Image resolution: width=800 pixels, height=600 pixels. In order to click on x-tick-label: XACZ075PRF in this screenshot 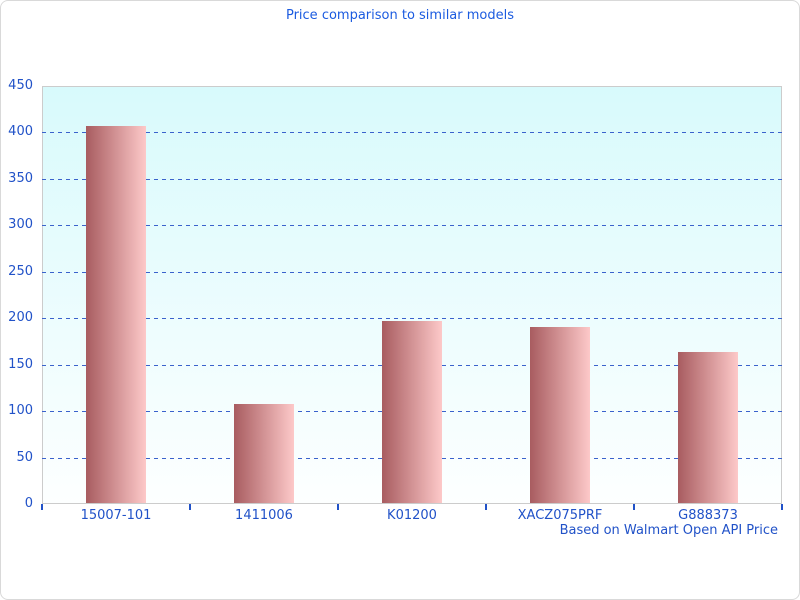, I will do `click(560, 515)`.